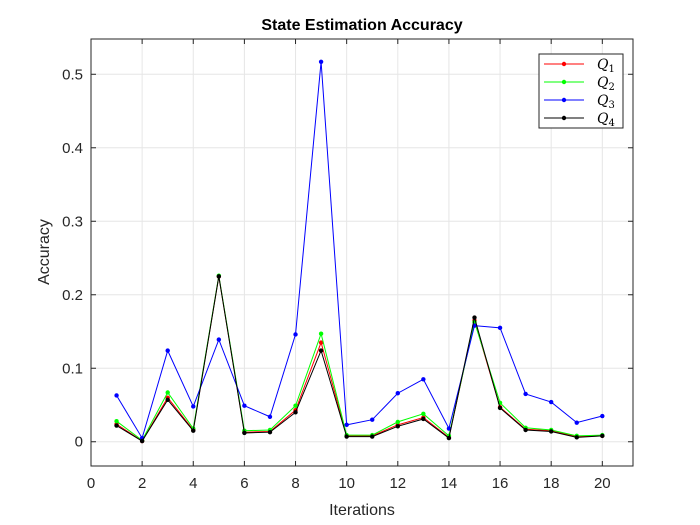 The image size is (700, 525). What do you see at coordinates (606, 84) in the screenshot?
I see `legend-label: Q2` at bounding box center [606, 84].